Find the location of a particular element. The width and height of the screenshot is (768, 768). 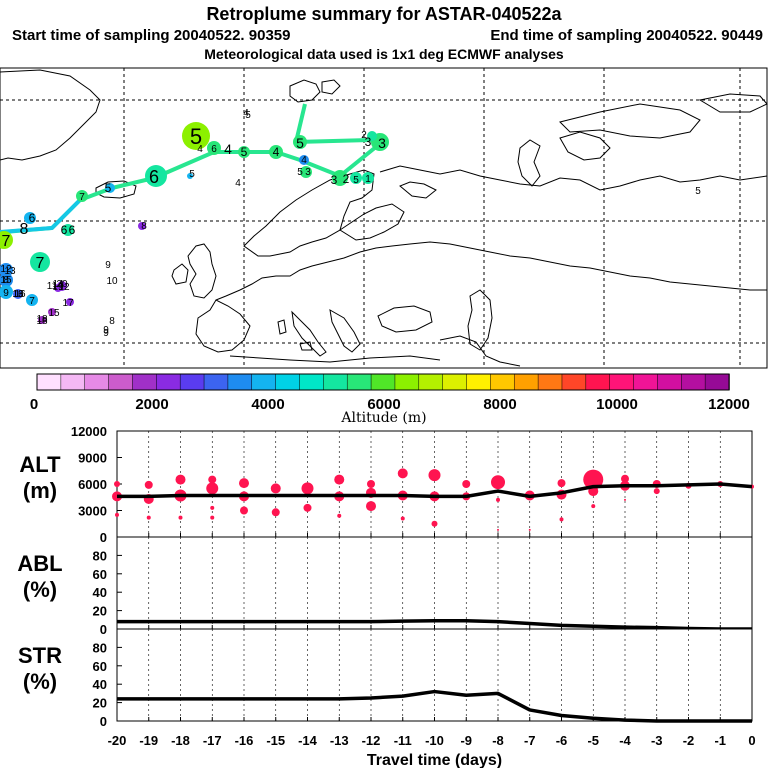

y-tick-label: 6000 is located at coordinates (92, 484).